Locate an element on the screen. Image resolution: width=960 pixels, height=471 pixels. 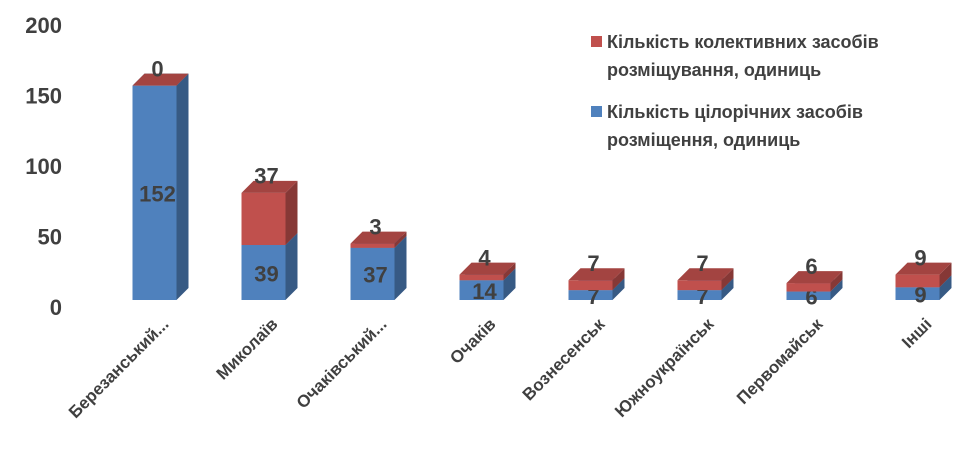
y-tick-label: 200 is located at coordinates (43, 25).